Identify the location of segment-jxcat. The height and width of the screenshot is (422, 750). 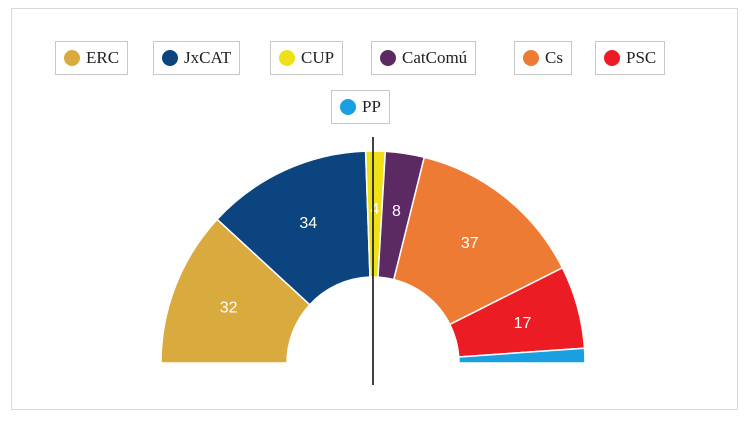
(293, 228).